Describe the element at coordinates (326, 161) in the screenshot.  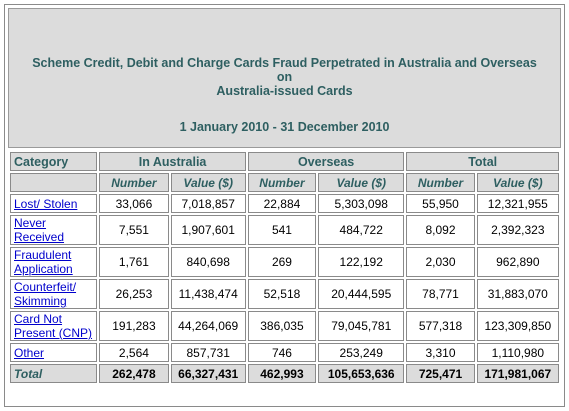
I see `header-overseas: Overseas` at that location.